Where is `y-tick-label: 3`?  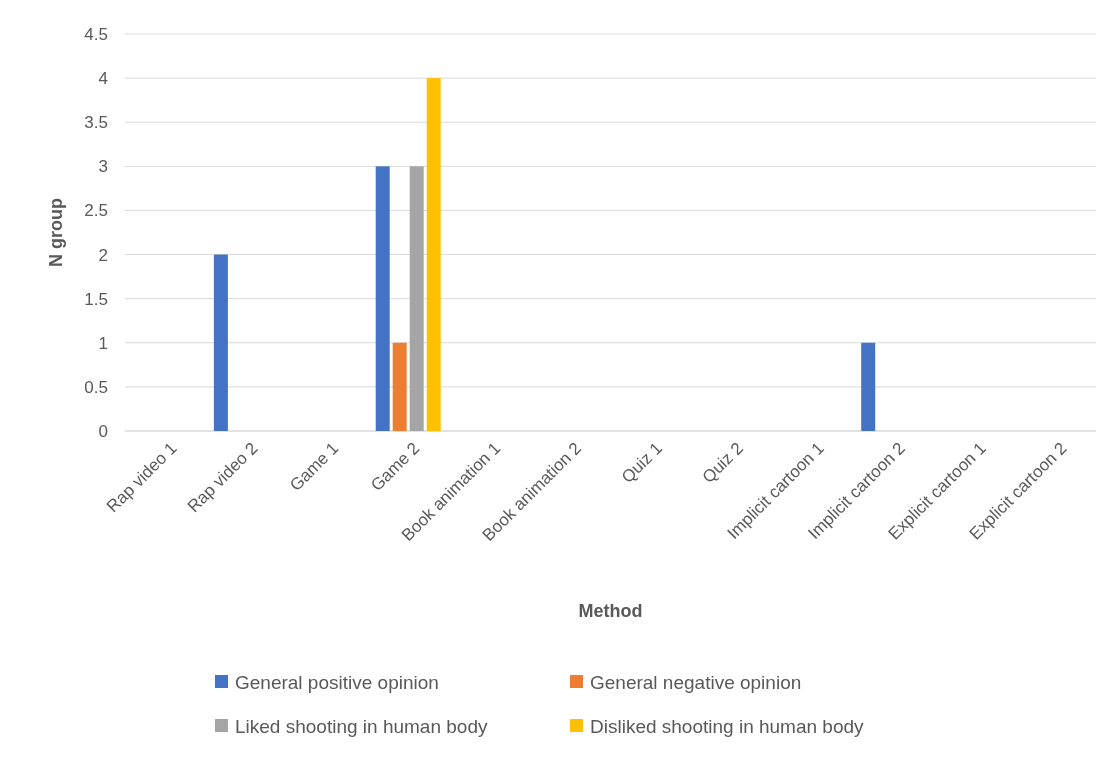 y-tick-label: 3 is located at coordinates (103, 167).